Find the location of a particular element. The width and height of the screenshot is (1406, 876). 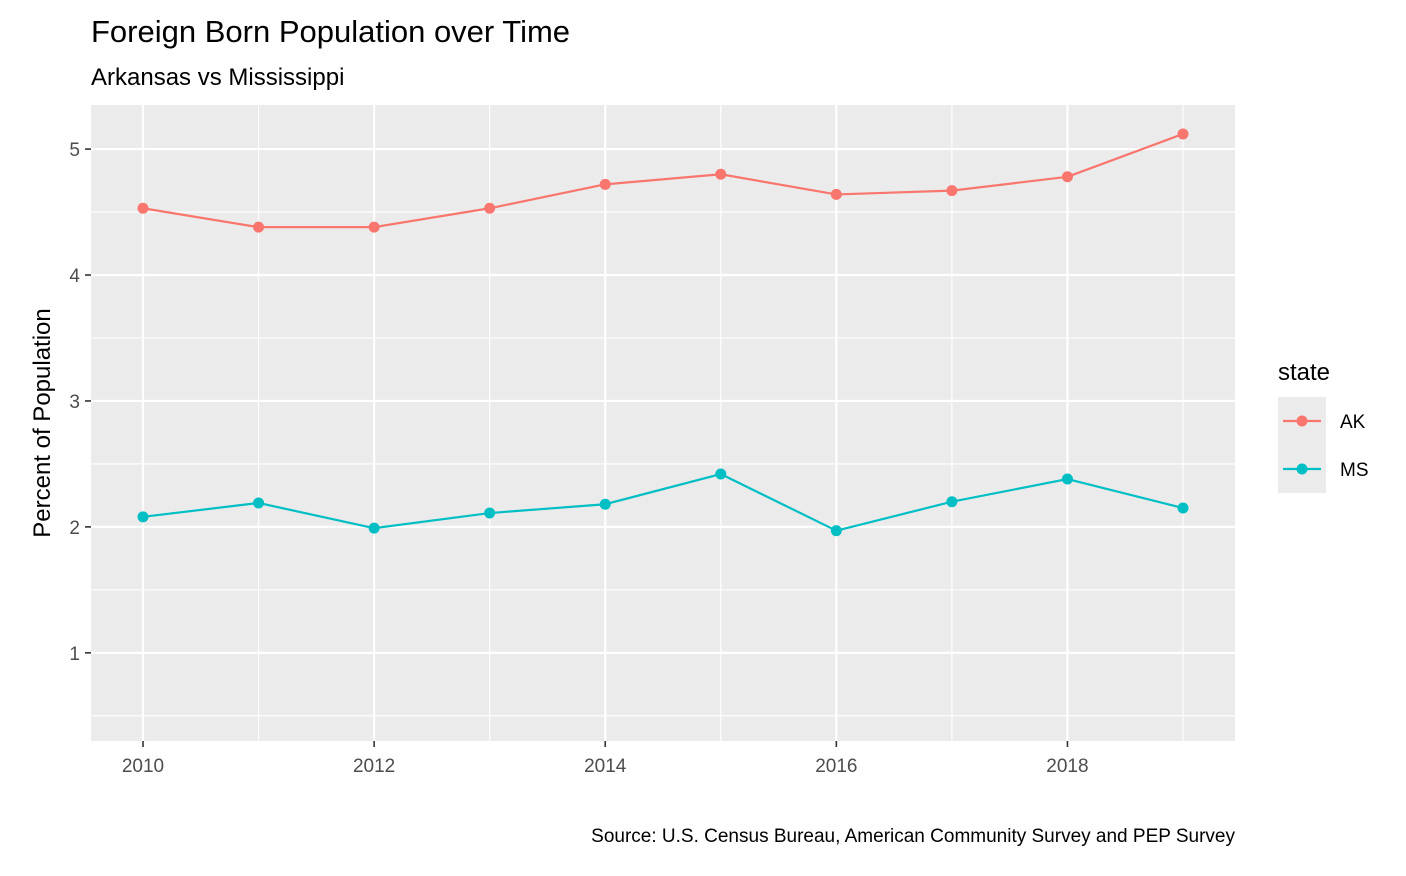

legend-label: AK is located at coordinates (1353, 422).